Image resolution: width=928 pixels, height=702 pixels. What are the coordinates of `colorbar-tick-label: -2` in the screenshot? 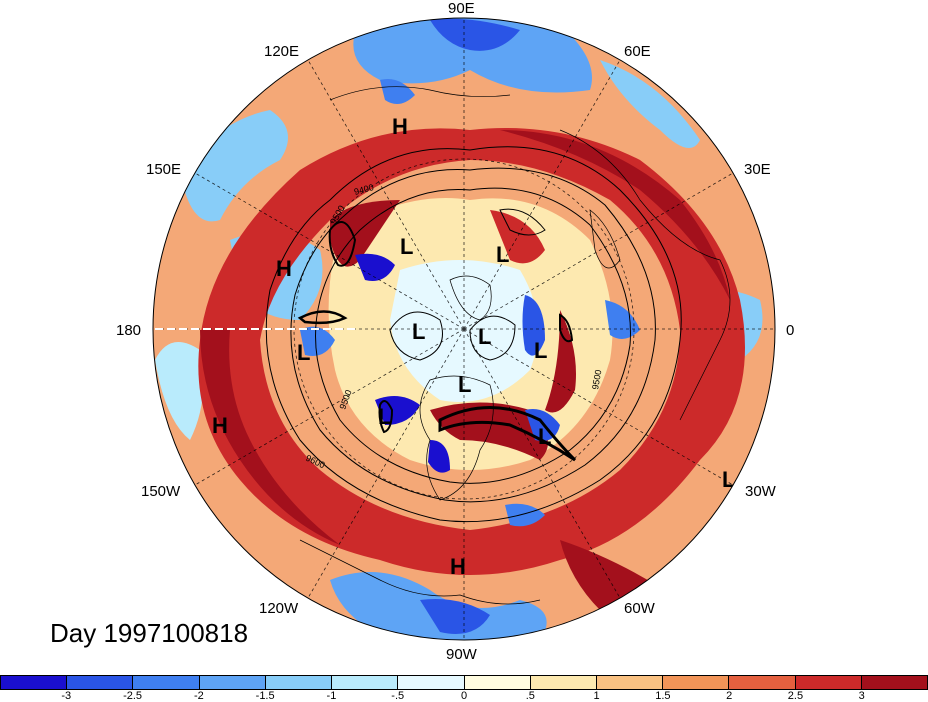 It's located at (198, 696).